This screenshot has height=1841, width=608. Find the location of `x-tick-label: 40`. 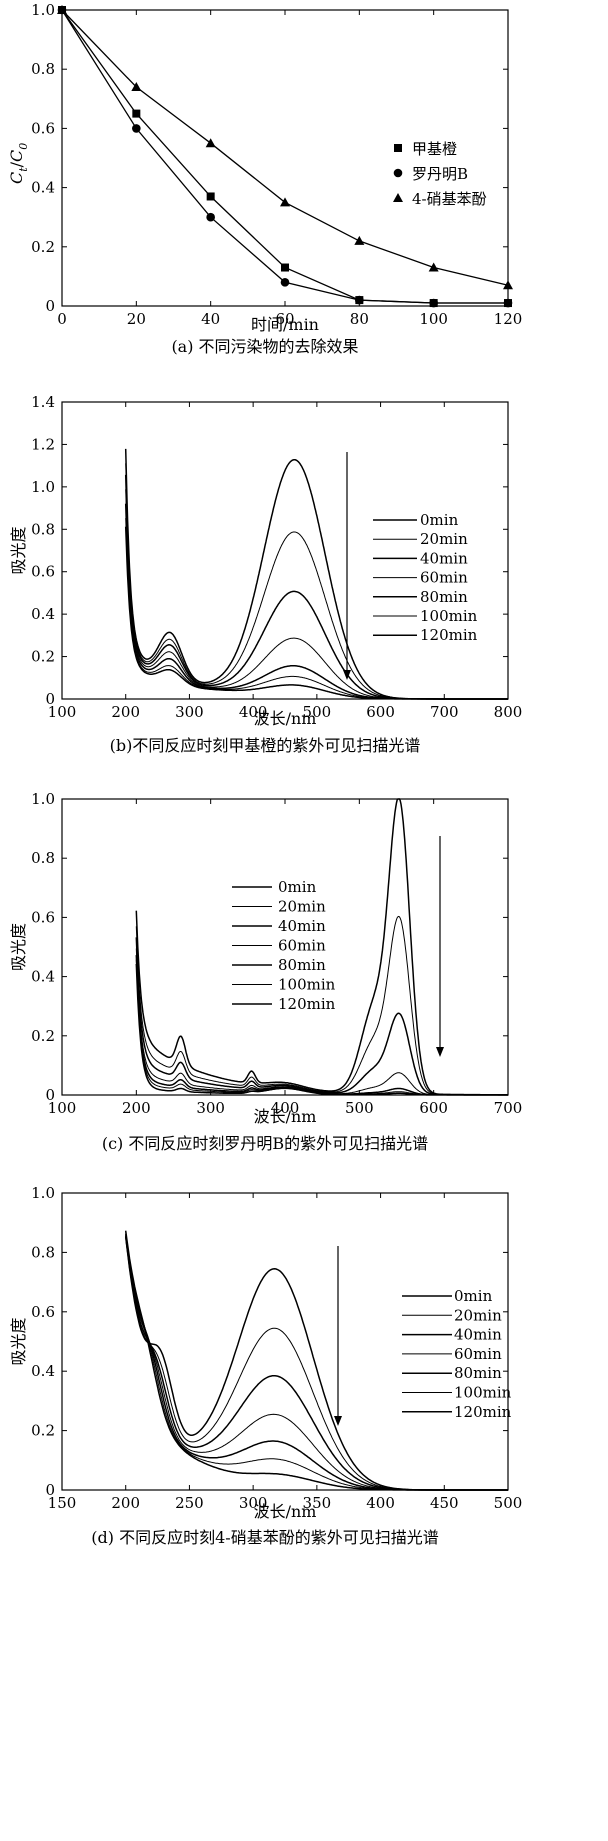

x-tick-label: 40 is located at coordinates (210, 319).